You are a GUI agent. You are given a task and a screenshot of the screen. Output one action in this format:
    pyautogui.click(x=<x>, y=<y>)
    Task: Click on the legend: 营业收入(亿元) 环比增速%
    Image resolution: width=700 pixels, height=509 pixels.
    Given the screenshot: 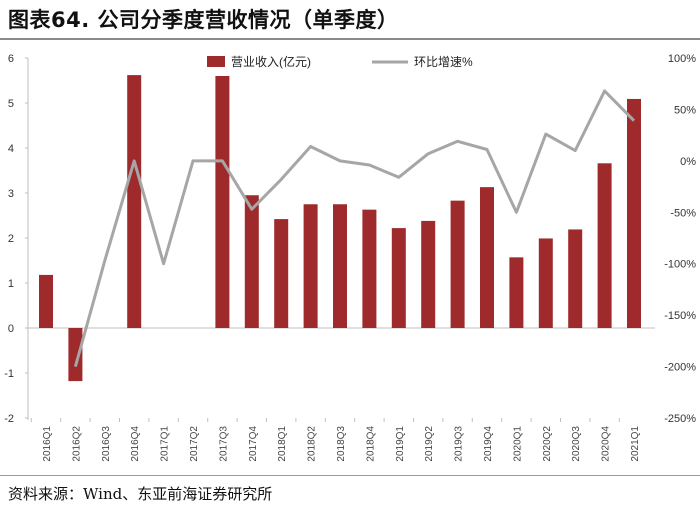 What is the action you would take?
    pyautogui.click(x=340, y=61)
    